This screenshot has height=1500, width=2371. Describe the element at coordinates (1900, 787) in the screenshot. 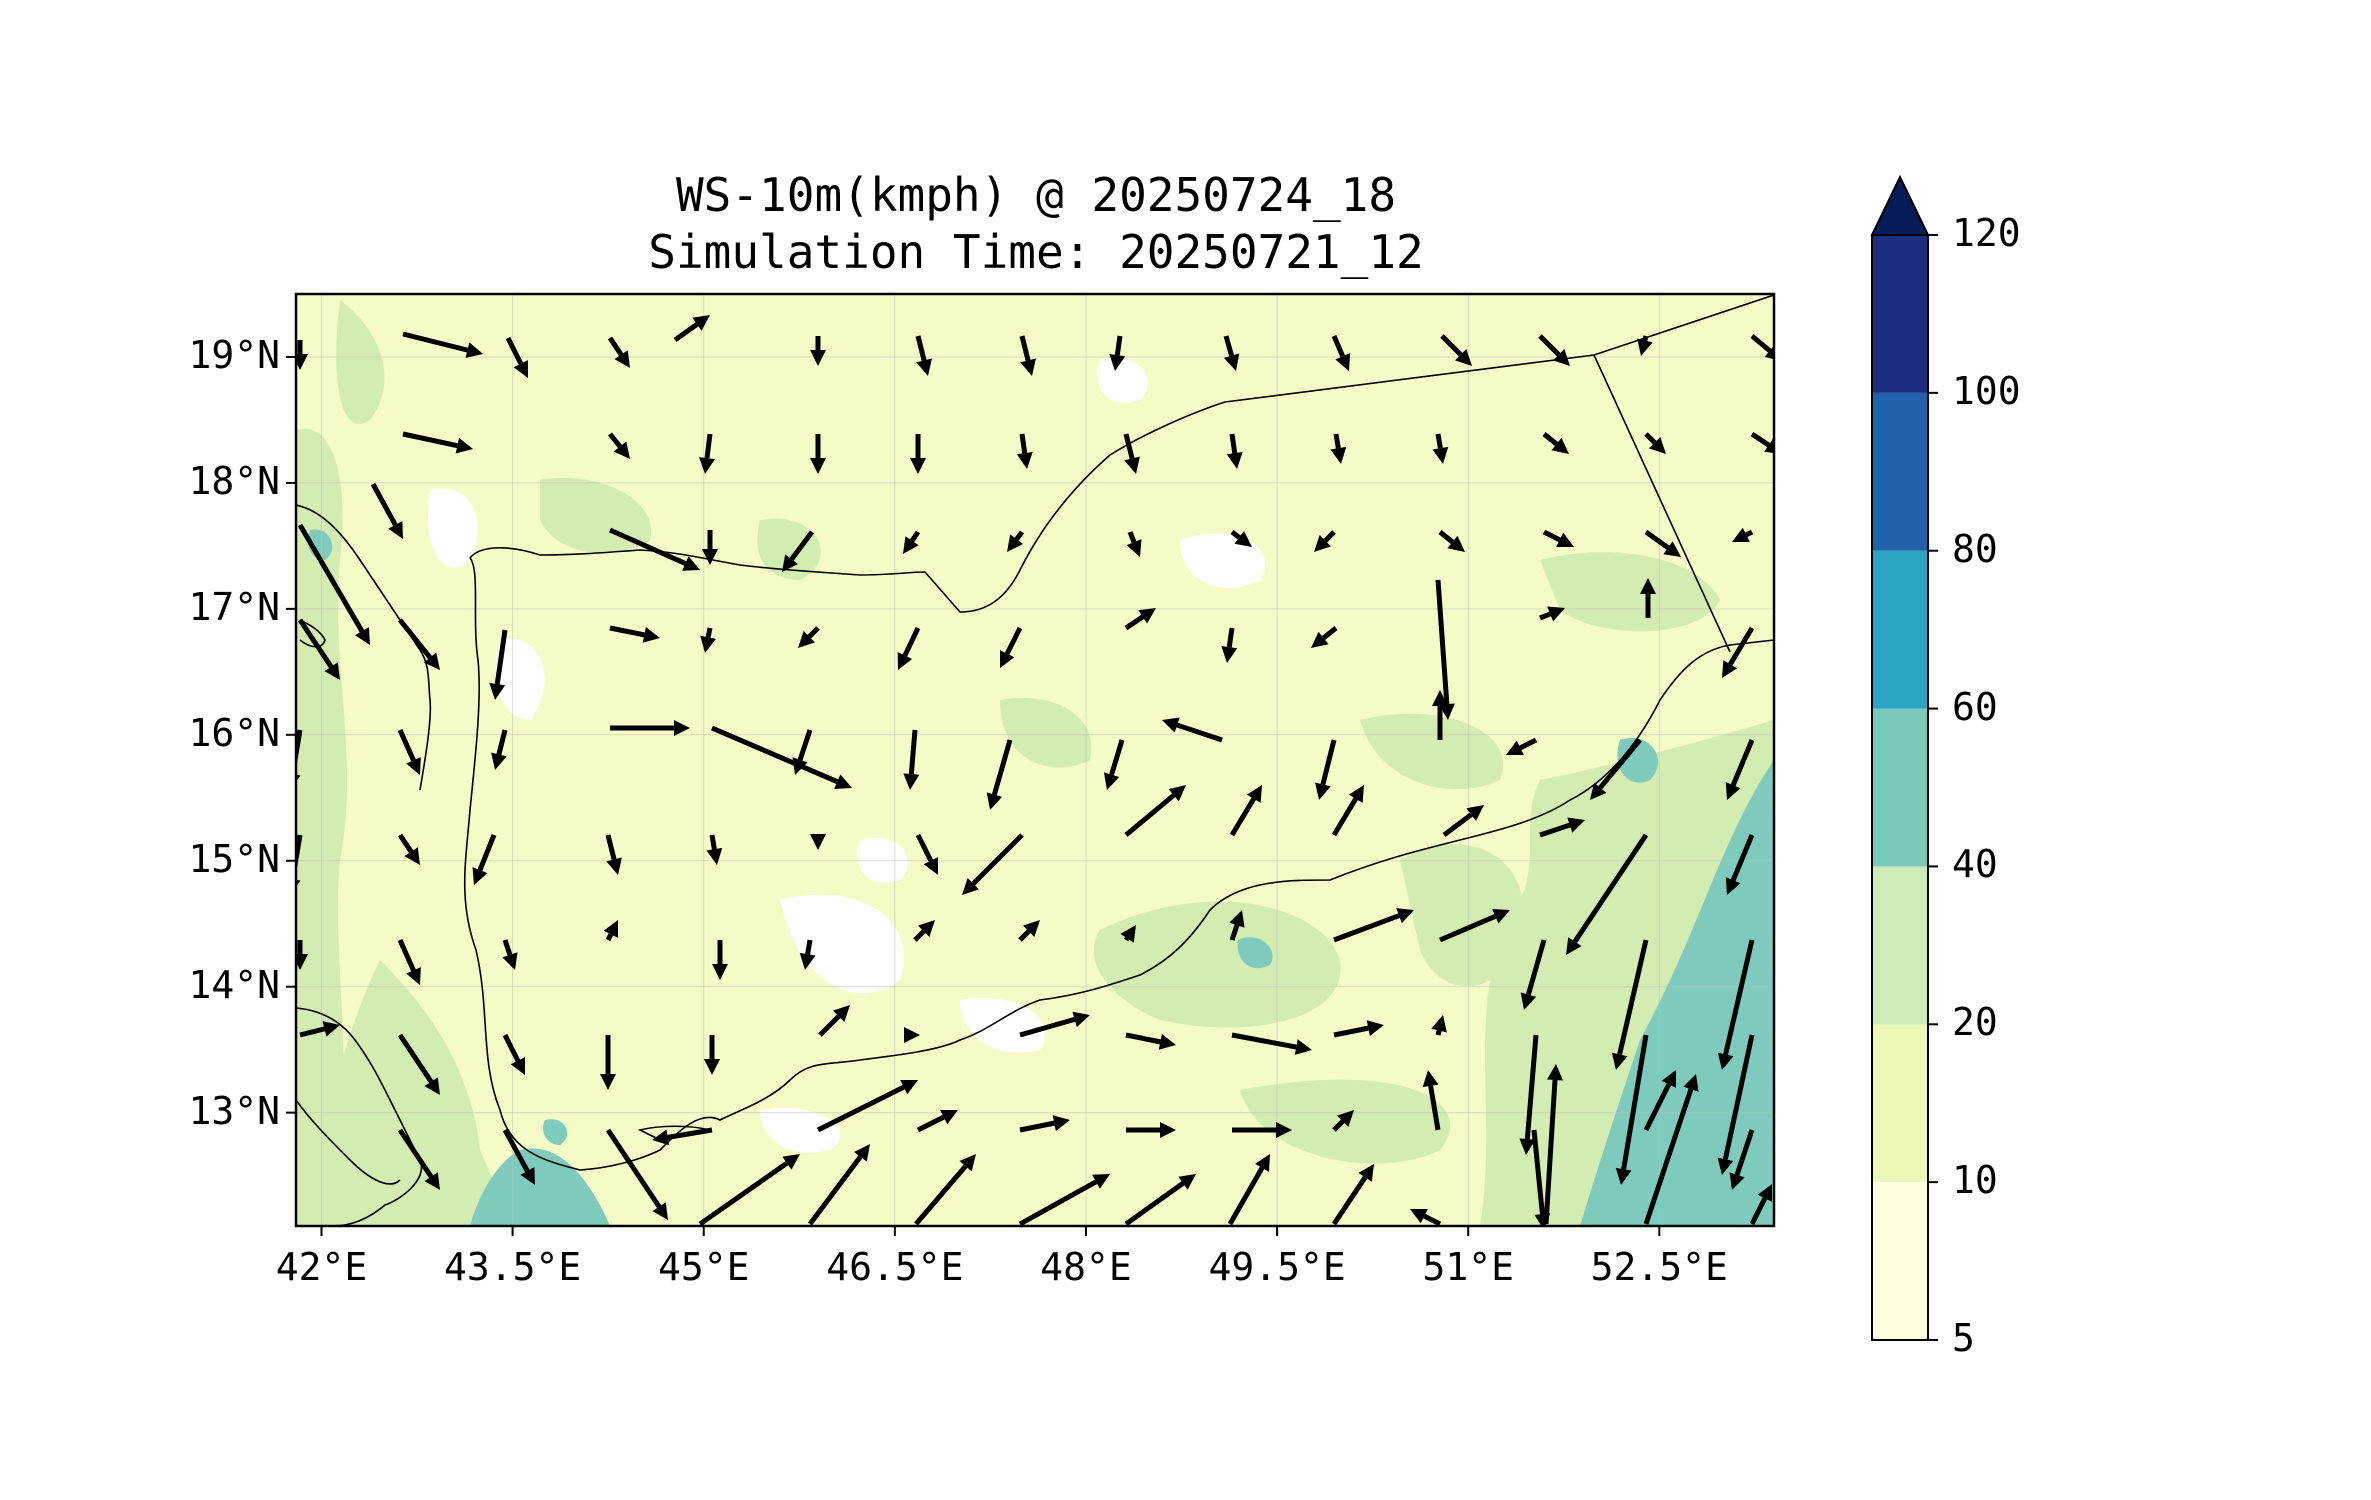

I see `colorbar-frame` at that location.